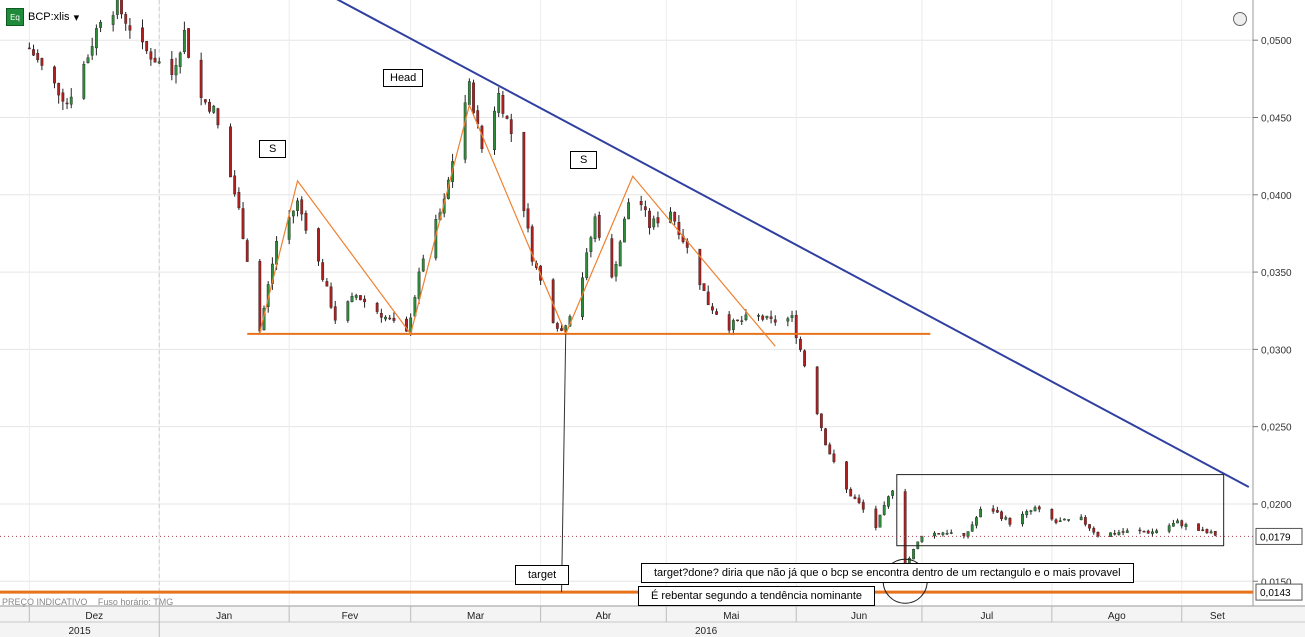 The width and height of the screenshot is (1305, 637). I want to click on annotation-head: Head, so click(403, 78).